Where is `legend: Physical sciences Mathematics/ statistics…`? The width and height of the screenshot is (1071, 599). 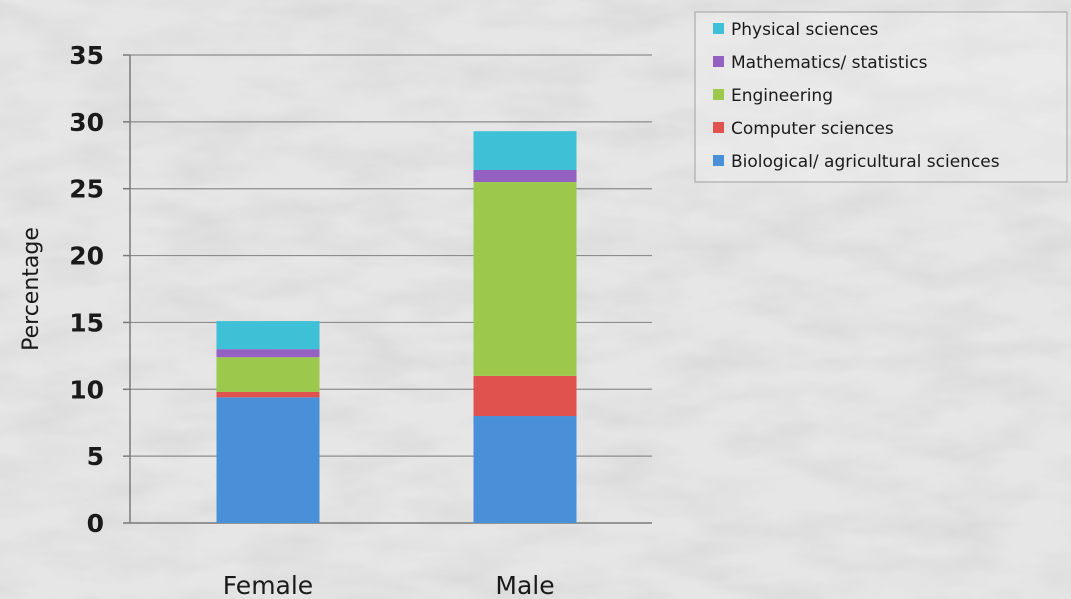
legend: Physical sciences Mathematics/ statistics… is located at coordinates (881, 97).